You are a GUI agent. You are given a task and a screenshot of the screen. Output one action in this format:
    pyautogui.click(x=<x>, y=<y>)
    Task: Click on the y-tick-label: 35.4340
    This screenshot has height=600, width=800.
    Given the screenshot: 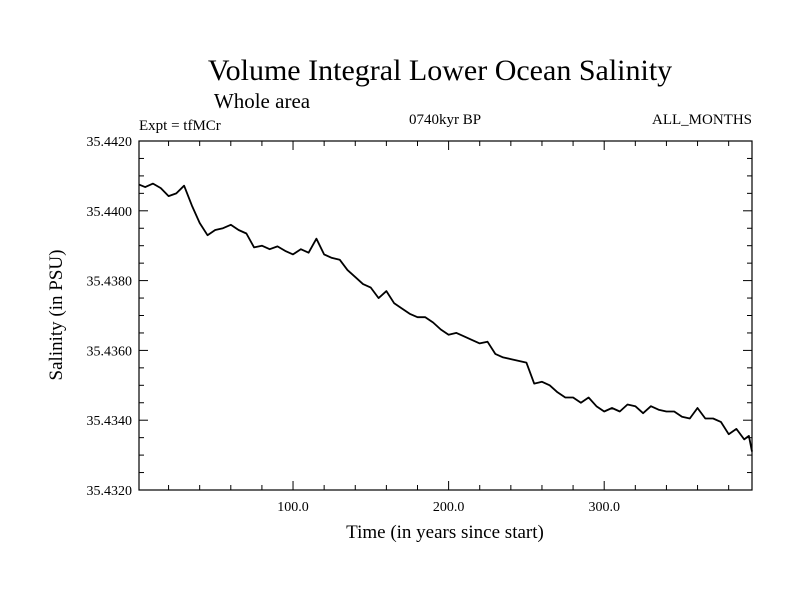 What is the action you would take?
    pyautogui.click(x=110, y=421)
    